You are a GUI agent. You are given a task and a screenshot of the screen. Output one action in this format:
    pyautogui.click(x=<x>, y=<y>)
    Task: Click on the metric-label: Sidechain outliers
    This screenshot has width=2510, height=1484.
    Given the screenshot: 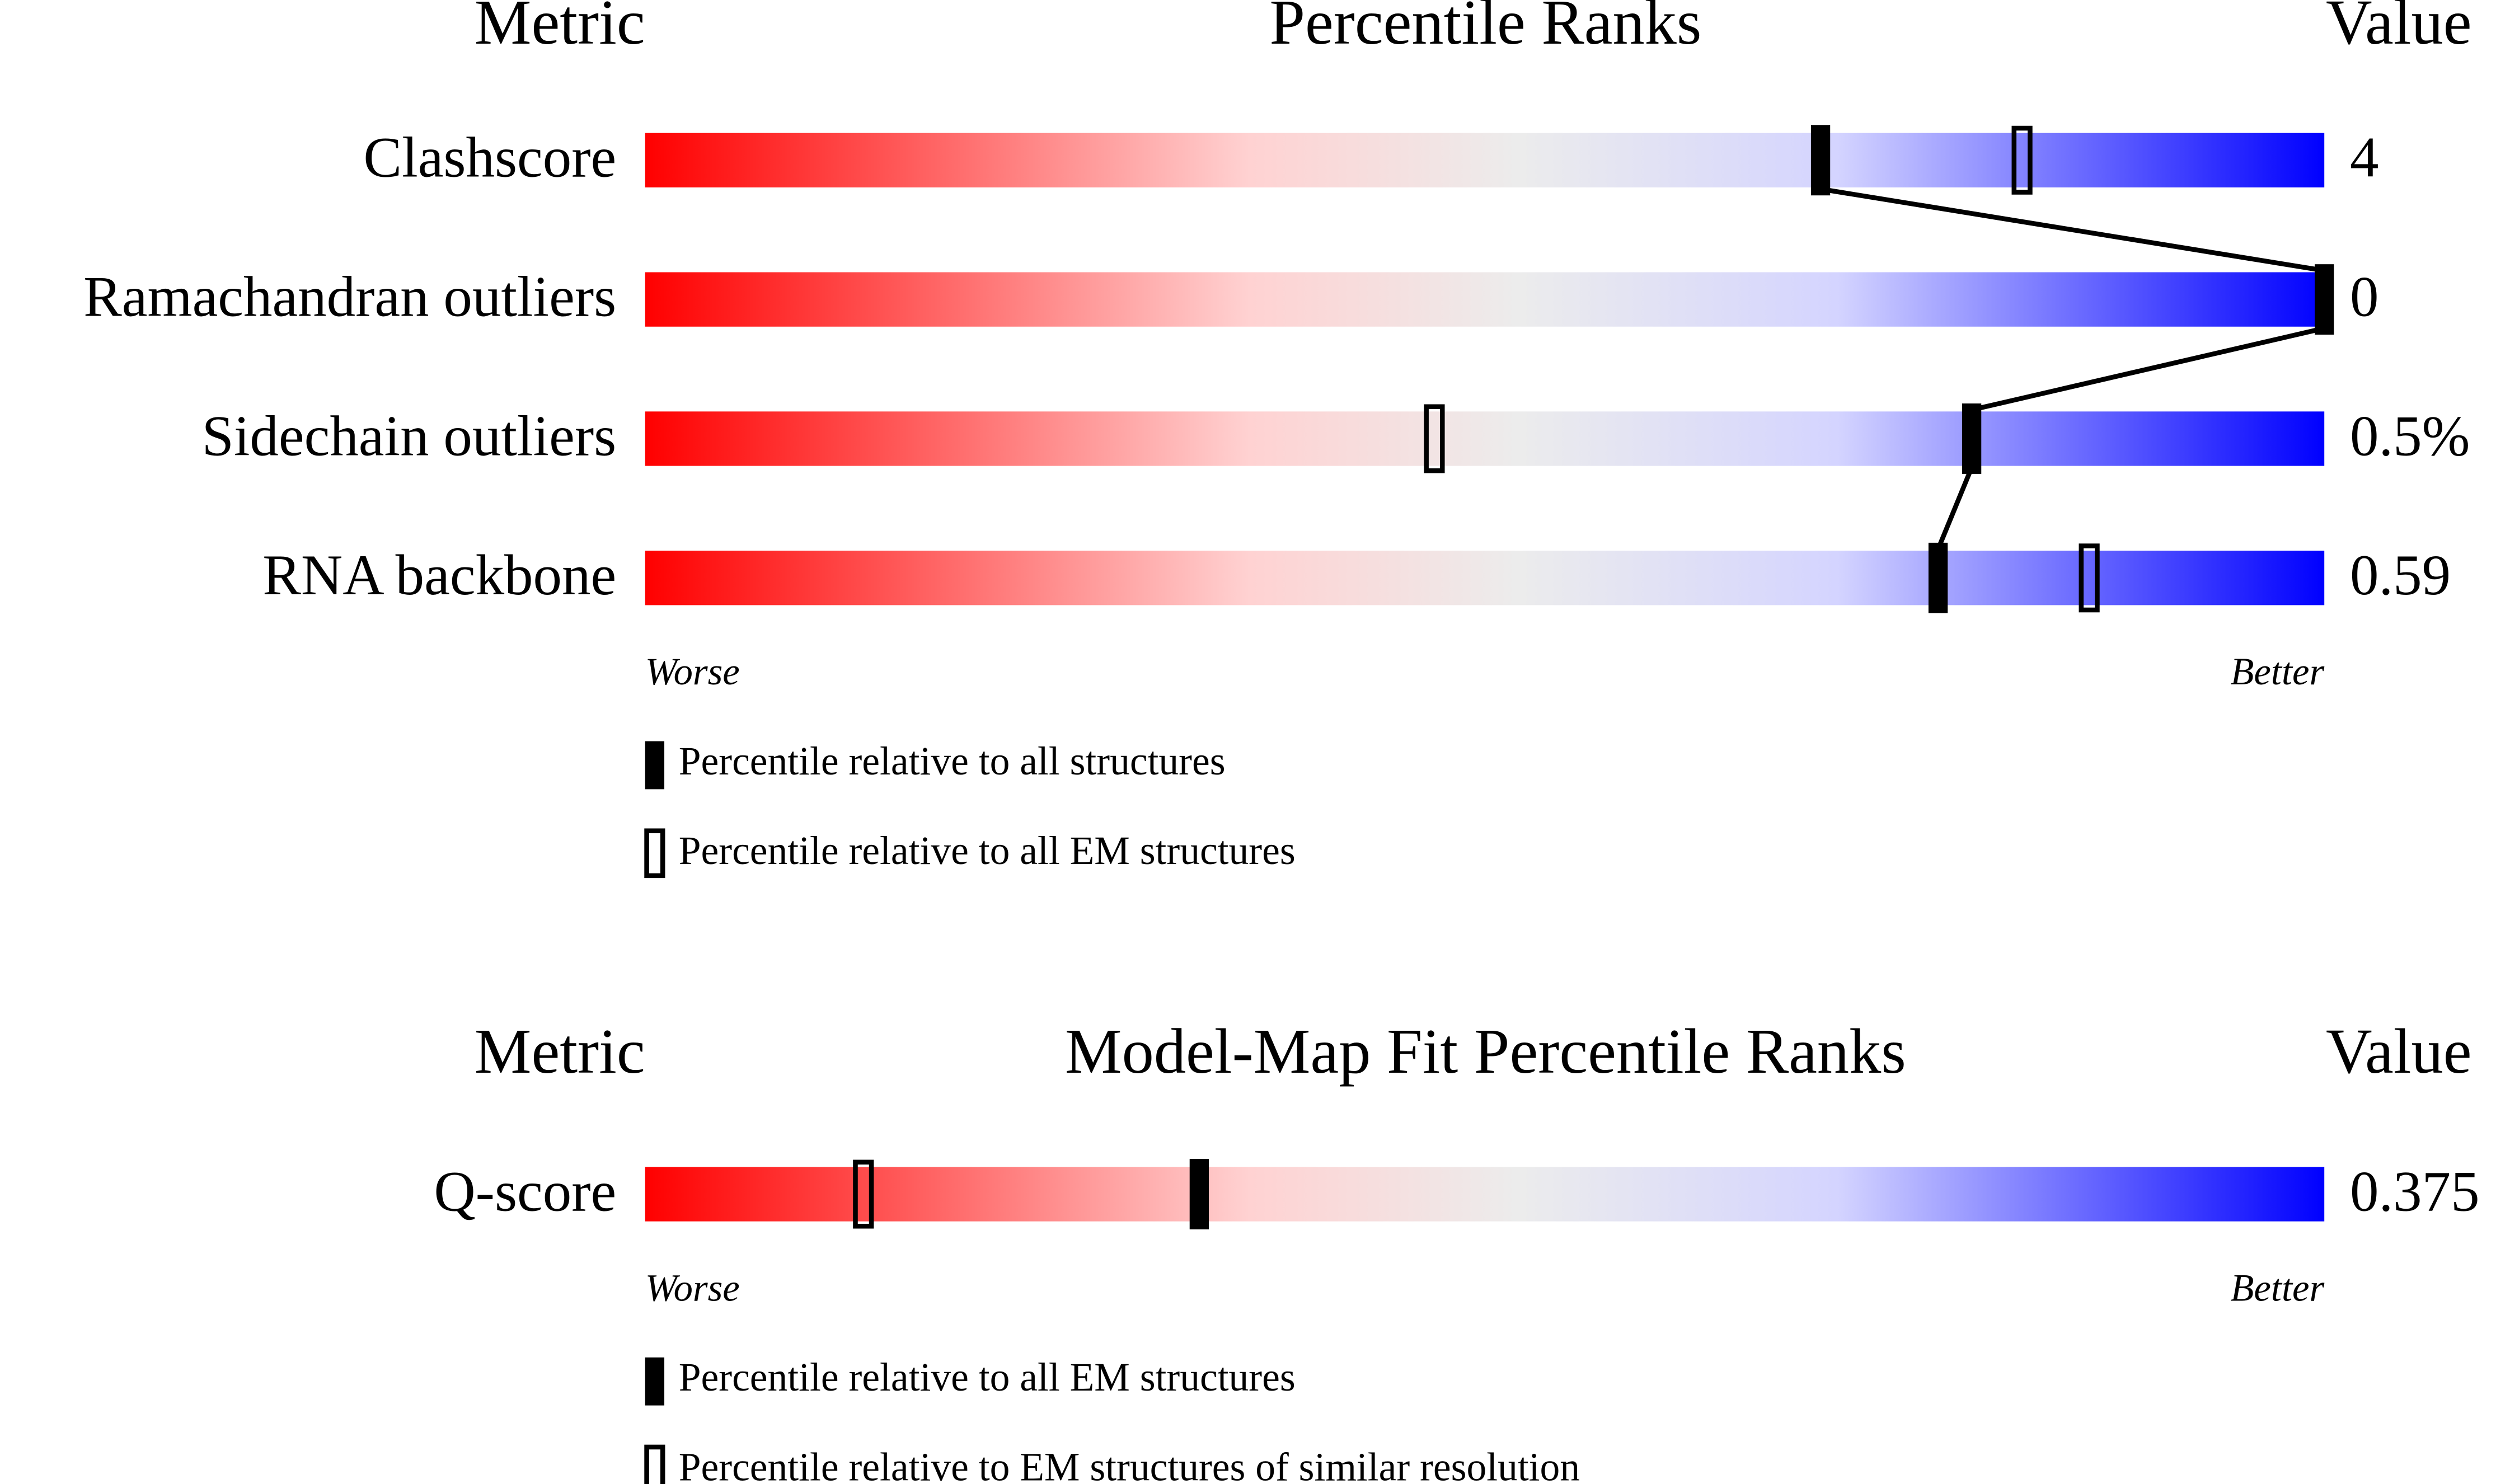 What is the action you would take?
    pyautogui.click(x=409, y=436)
    